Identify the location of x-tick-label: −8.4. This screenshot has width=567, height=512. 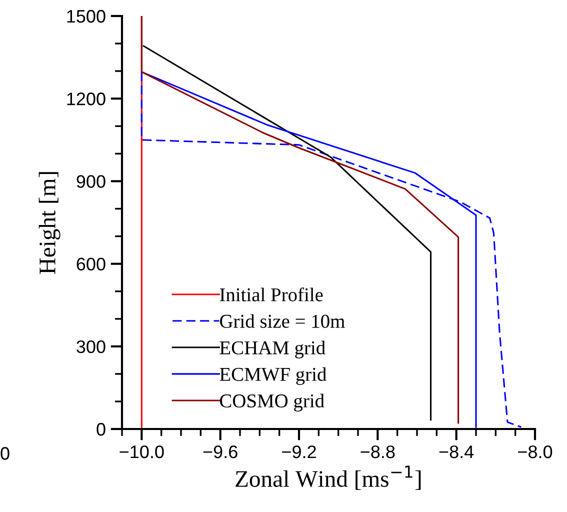
(456, 451).